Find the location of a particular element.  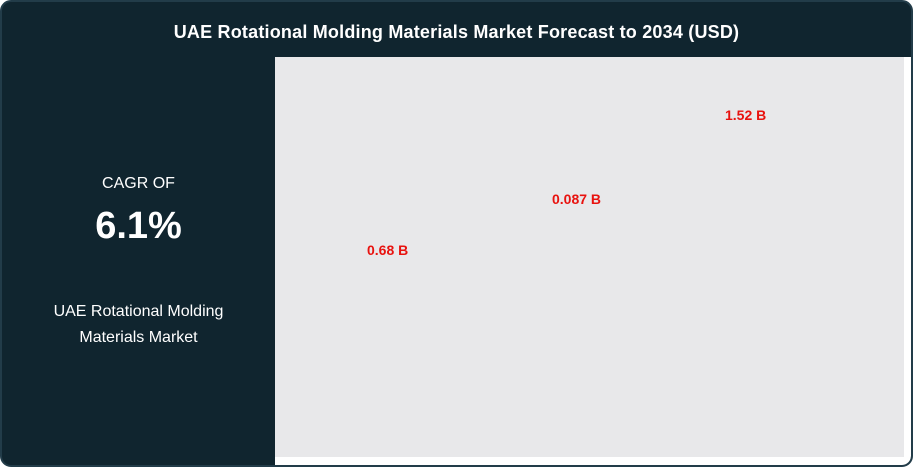

market-name-line1: UAE Rotational Molding is located at coordinates (138, 311).